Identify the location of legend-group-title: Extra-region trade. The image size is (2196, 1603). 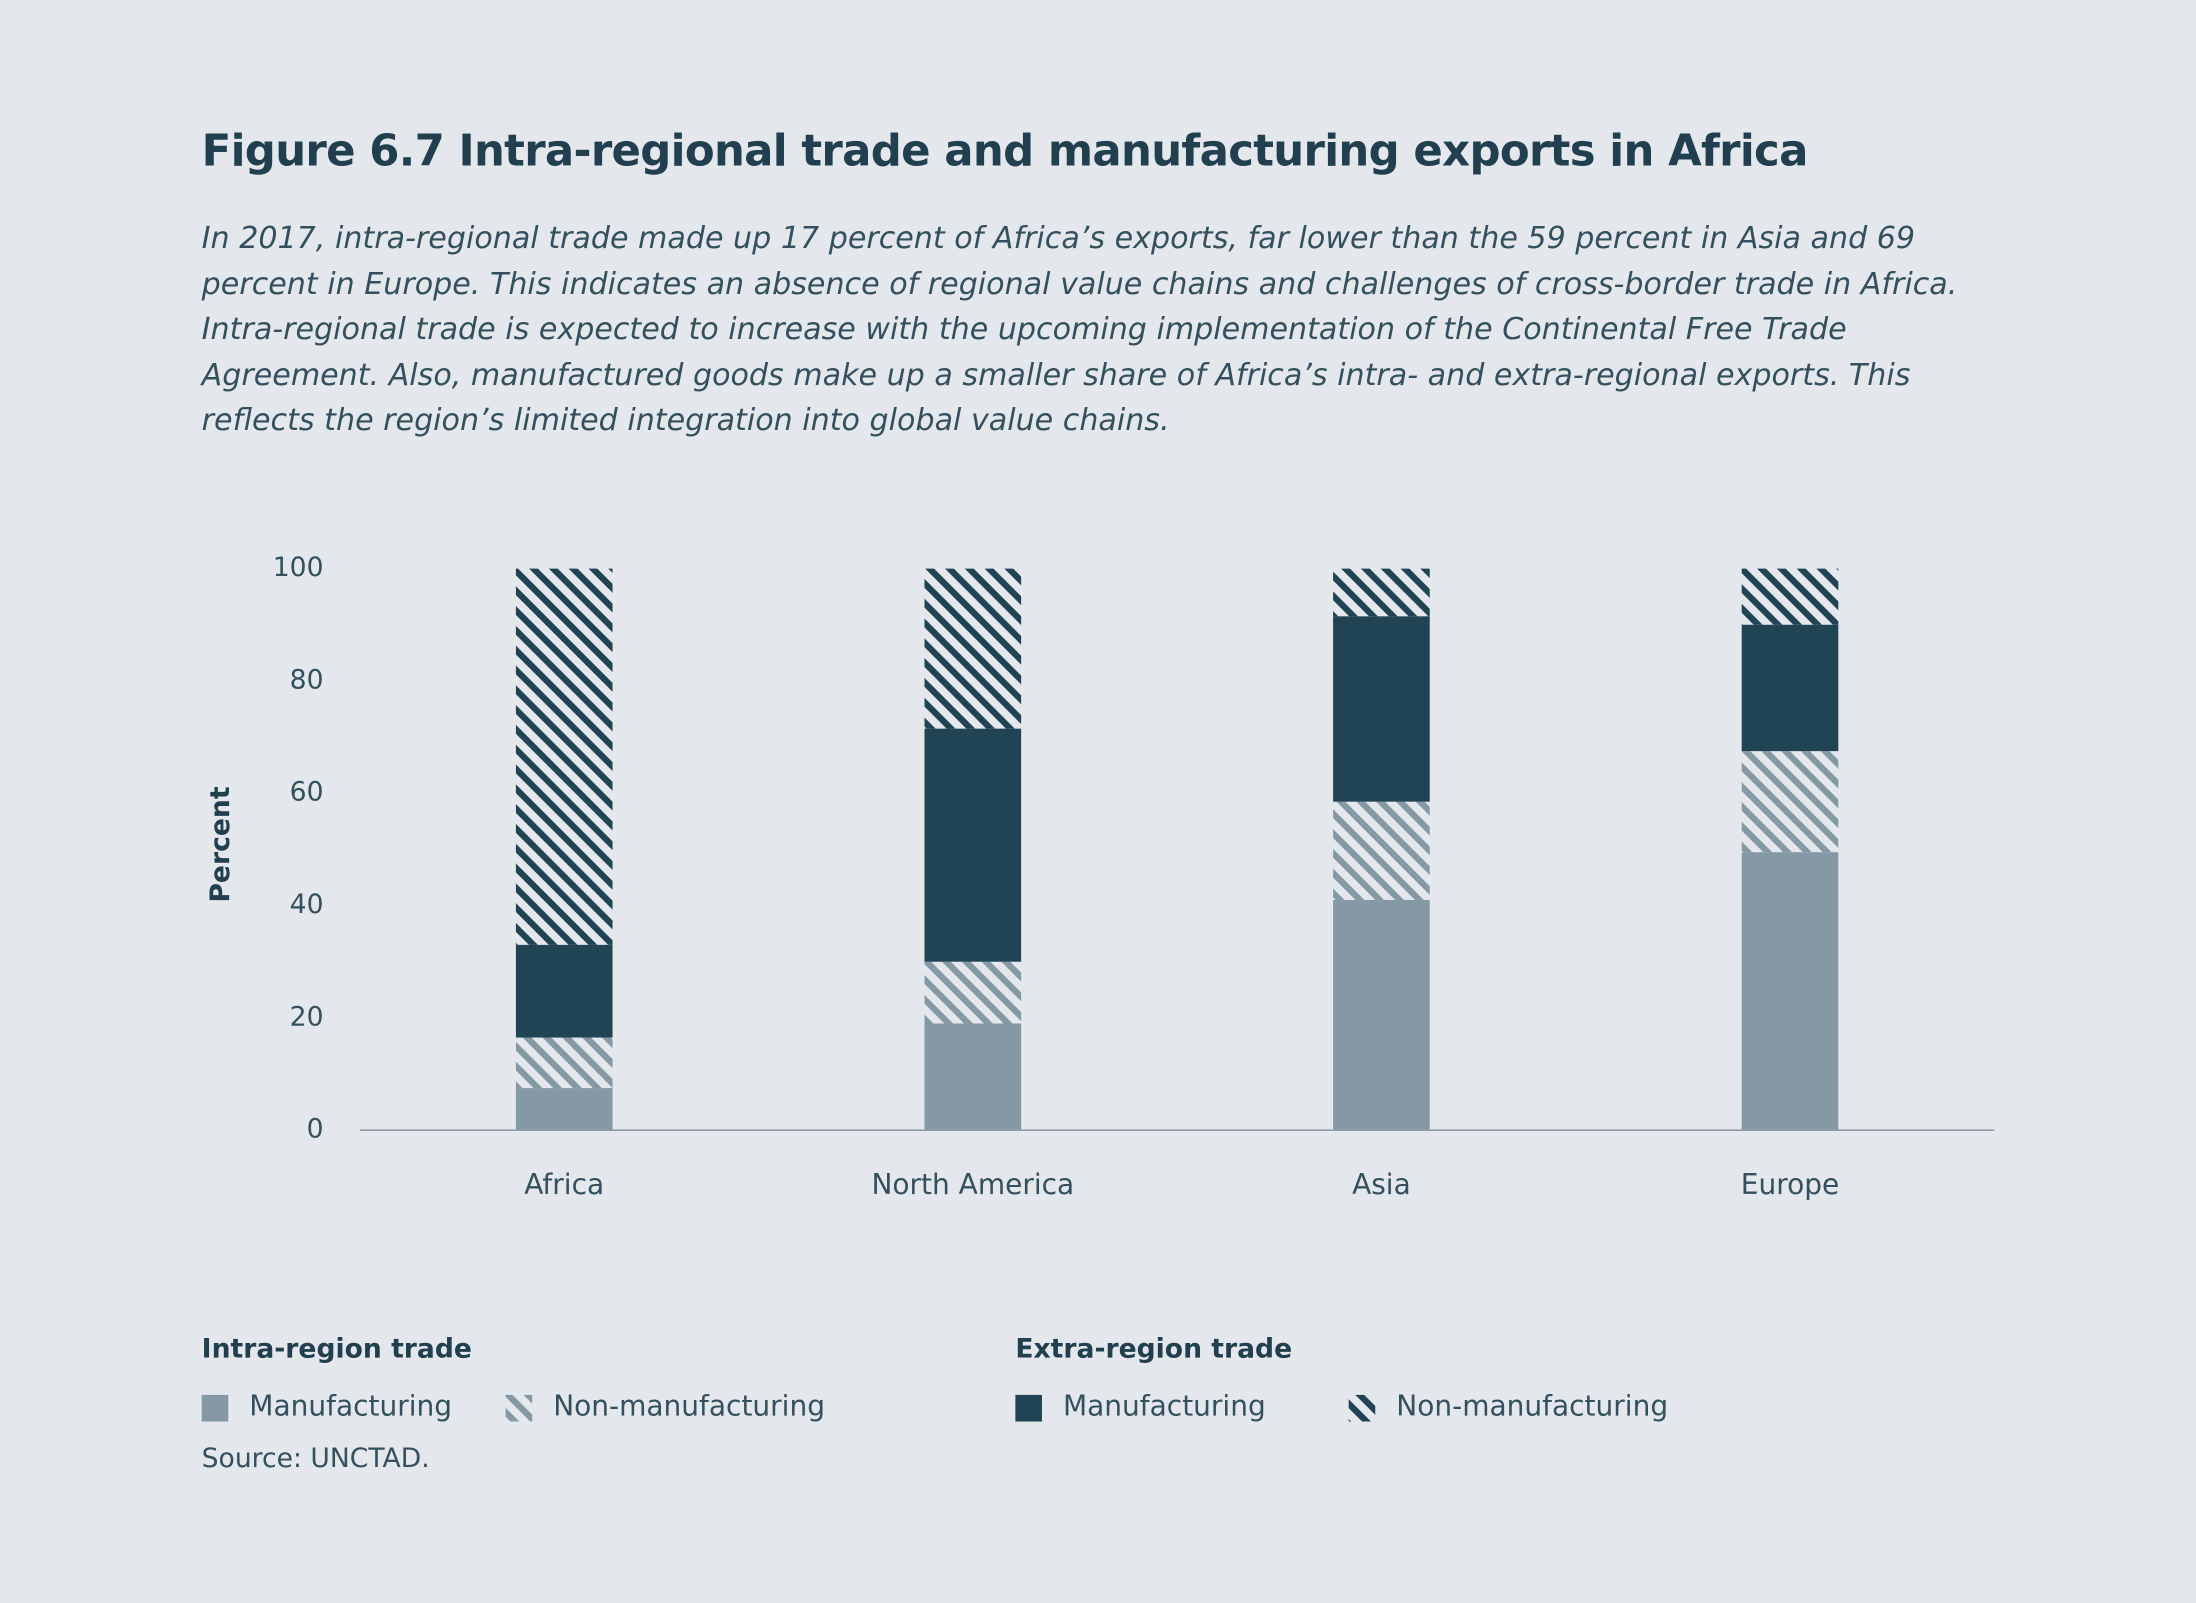
(1153, 1349).